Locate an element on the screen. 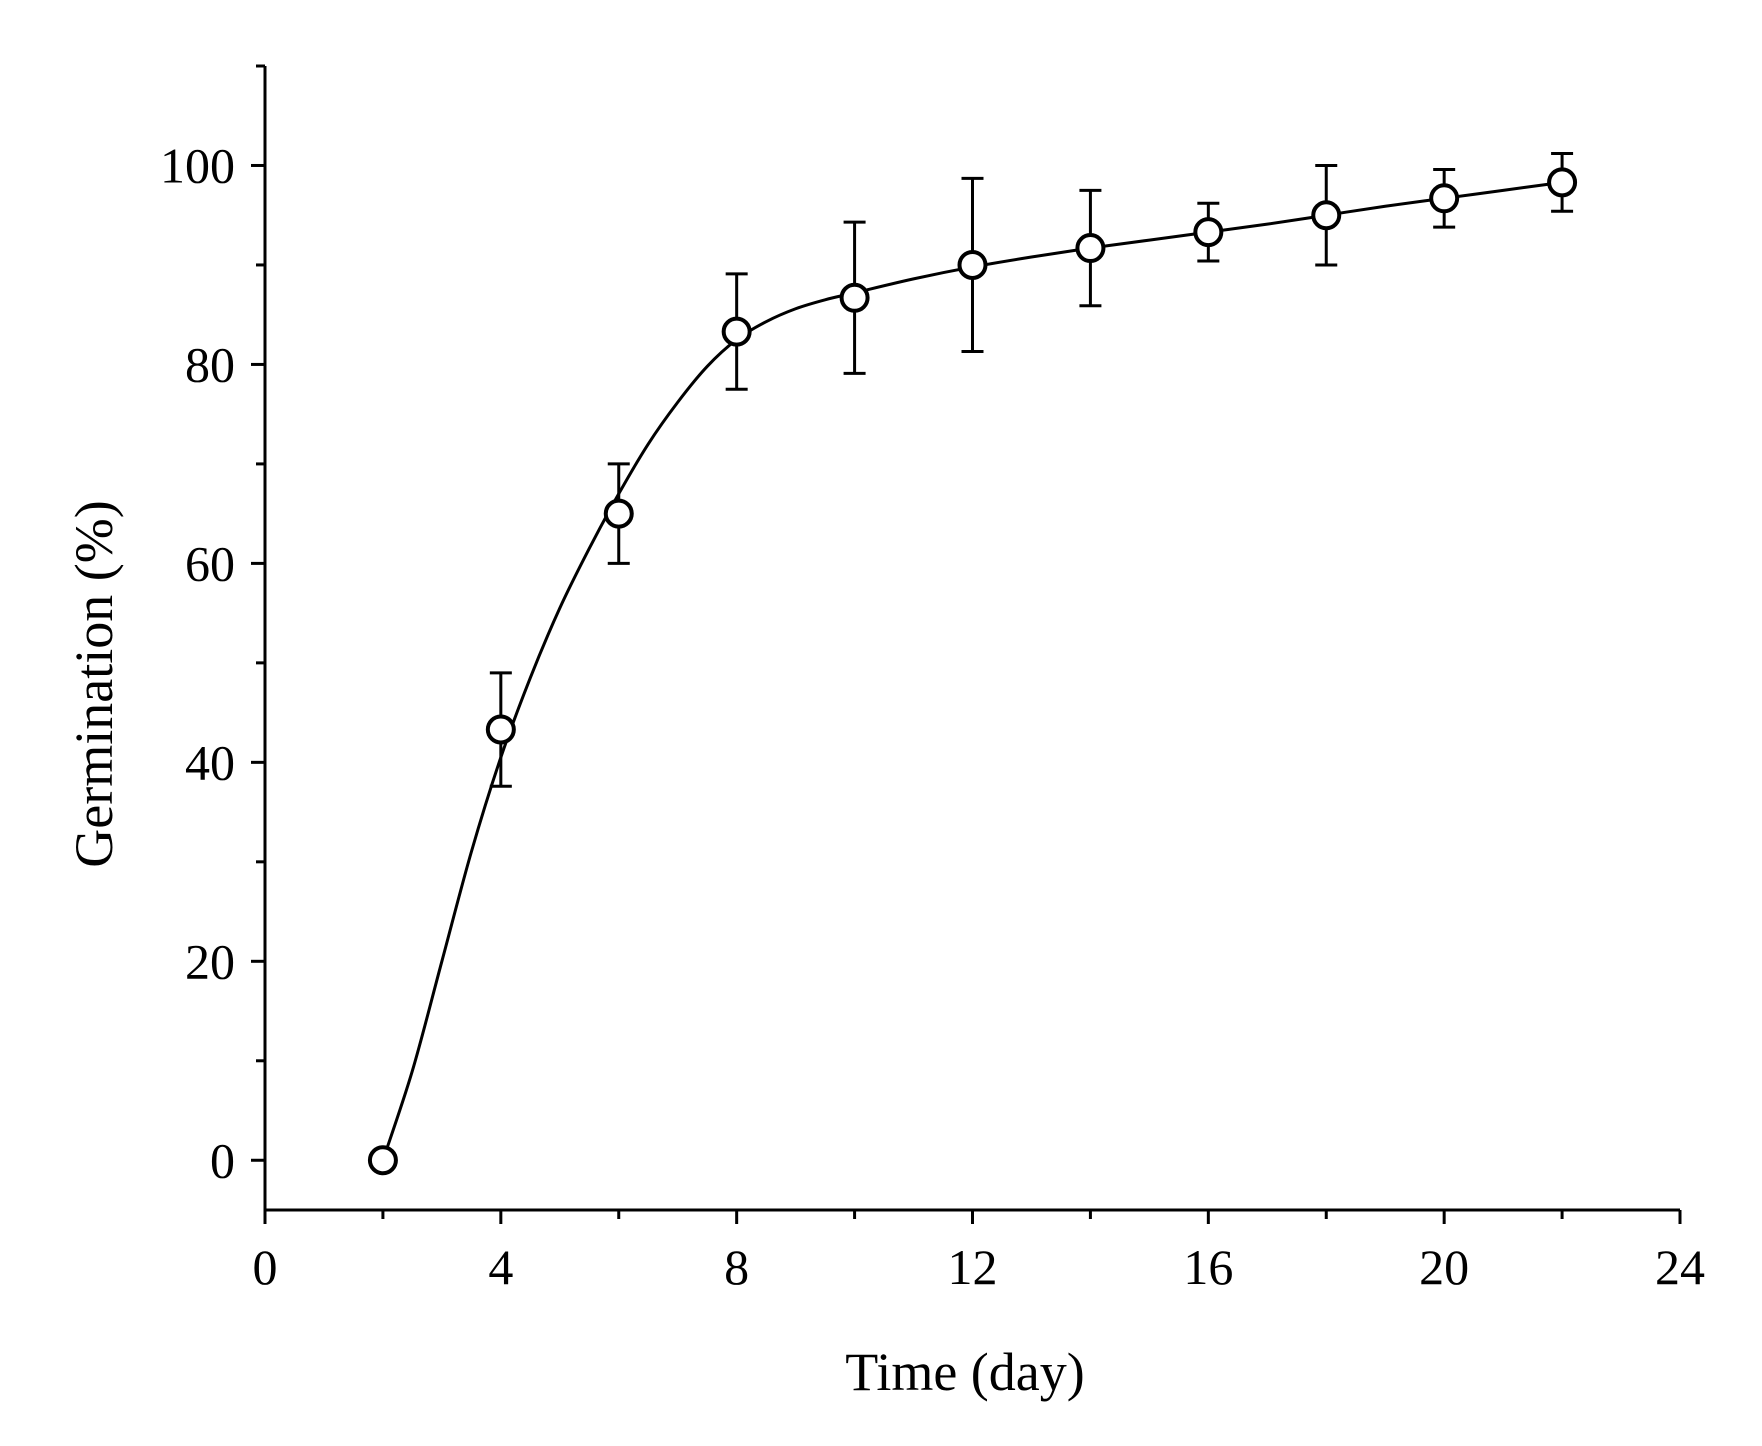  y-tick-label: 60 is located at coordinates (210, 563).